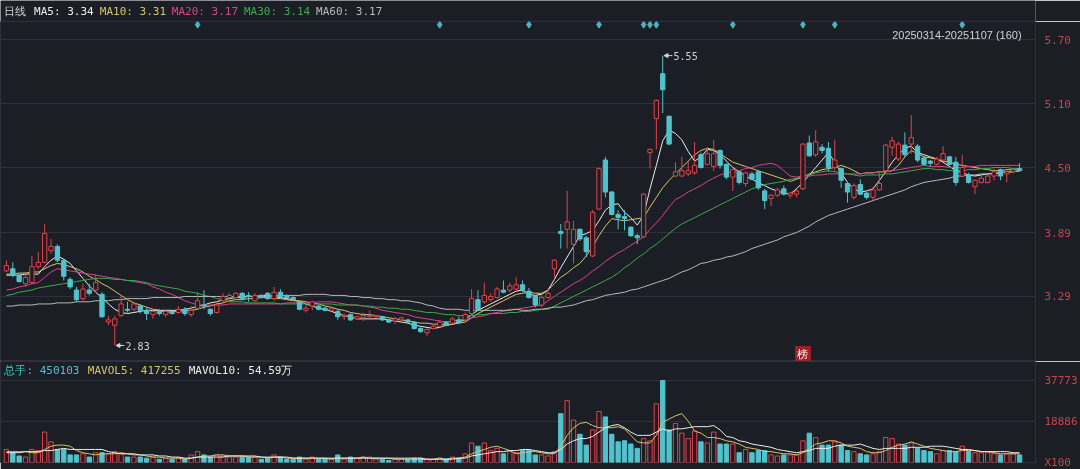 This screenshot has height=469, width=1080. I want to click on y-tick-label: 5.10, so click(1057, 104).